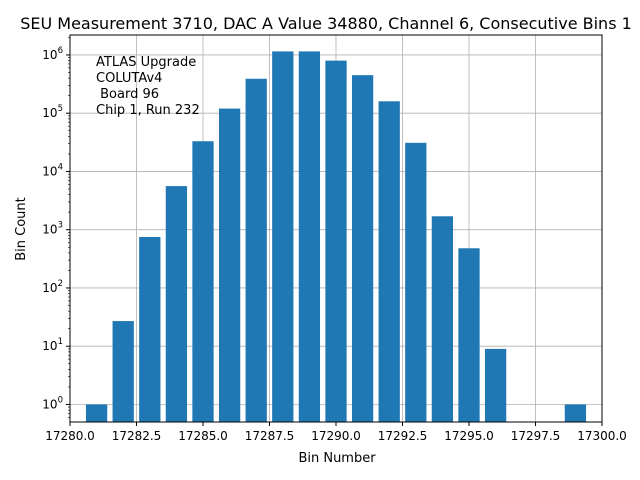 The image size is (640, 480). What do you see at coordinates (70, 436) in the screenshot?
I see `x-tick-label: 17280.0` at bounding box center [70, 436].